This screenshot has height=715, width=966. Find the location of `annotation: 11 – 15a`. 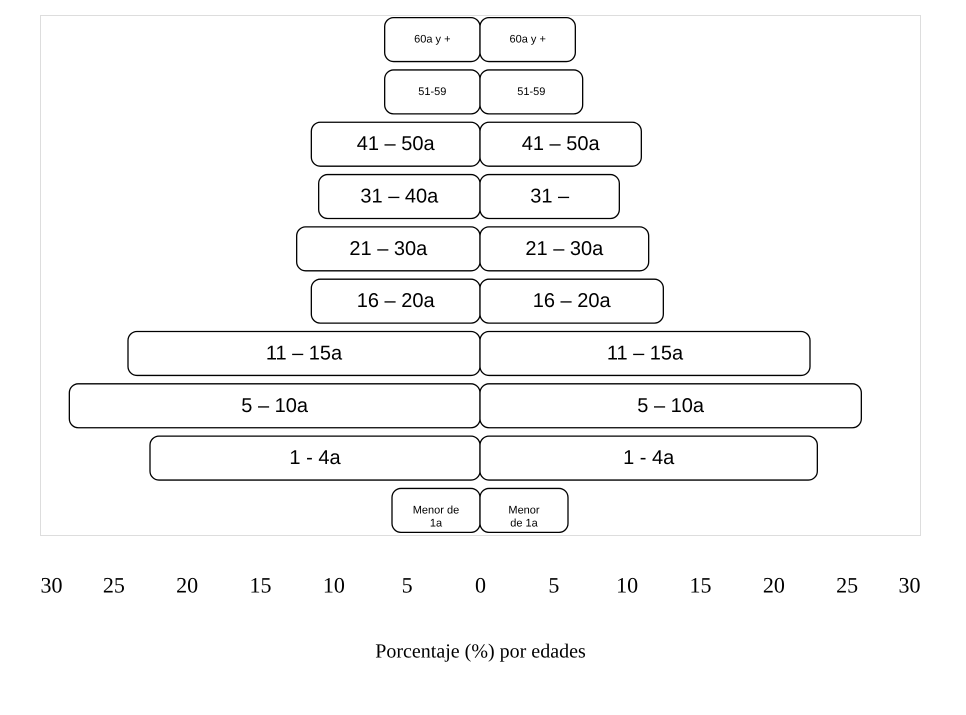

annotation: 11 – 15a is located at coordinates (645, 353).